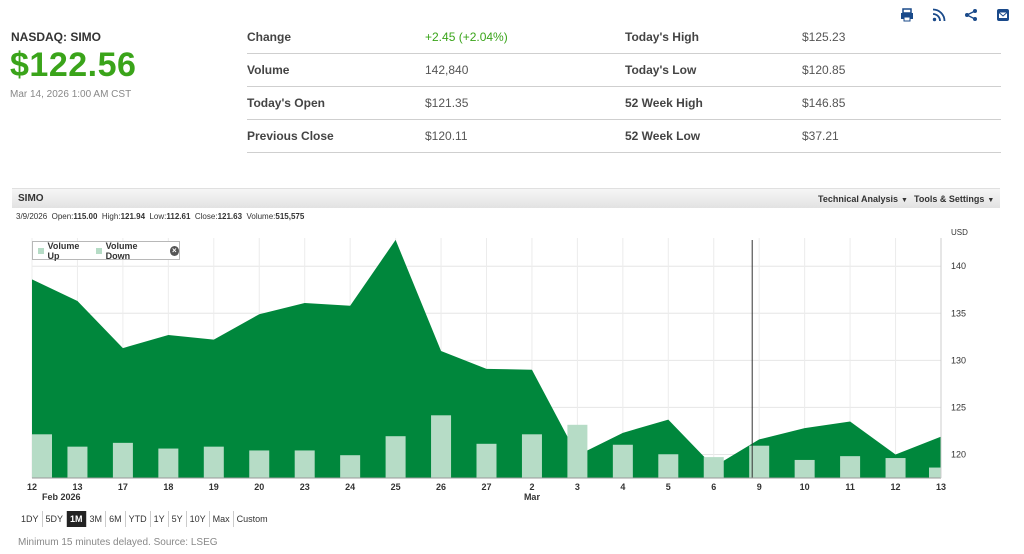 The image size is (1024, 554). Describe the element at coordinates (158, 216) in the screenshot. I see `ohlc-low-label: Low:` at that location.